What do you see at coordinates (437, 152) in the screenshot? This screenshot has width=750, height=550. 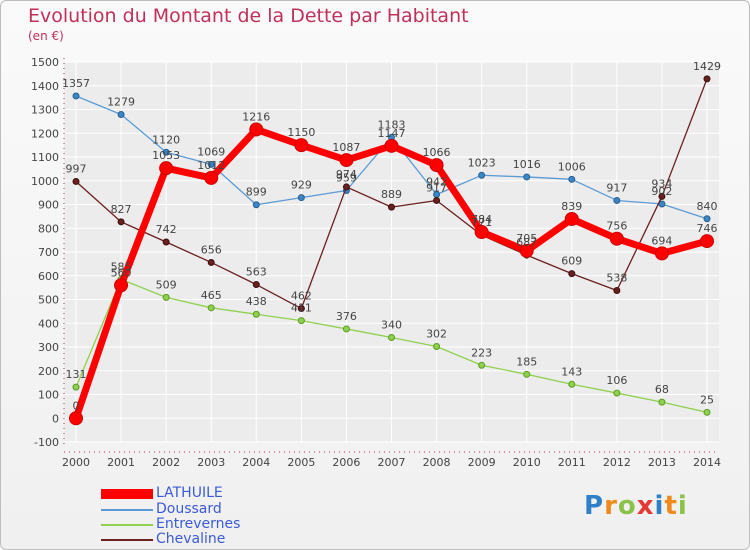 I see `data-label-lathuile: 1066` at bounding box center [437, 152].